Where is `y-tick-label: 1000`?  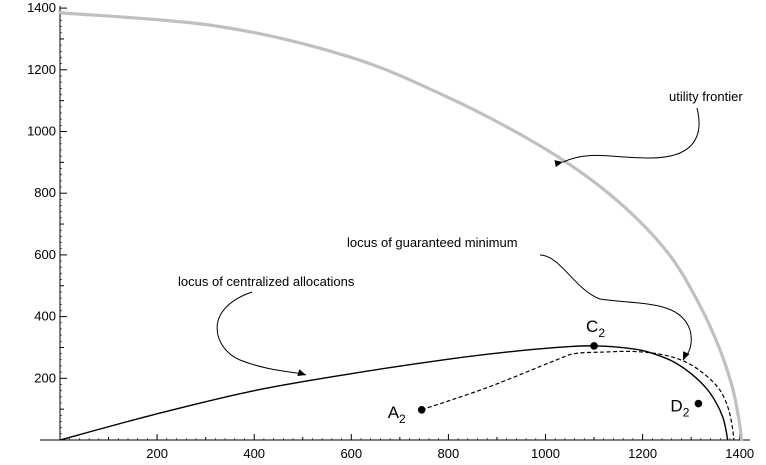
y-tick-label: 1000 is located at coordinates (41, 131).